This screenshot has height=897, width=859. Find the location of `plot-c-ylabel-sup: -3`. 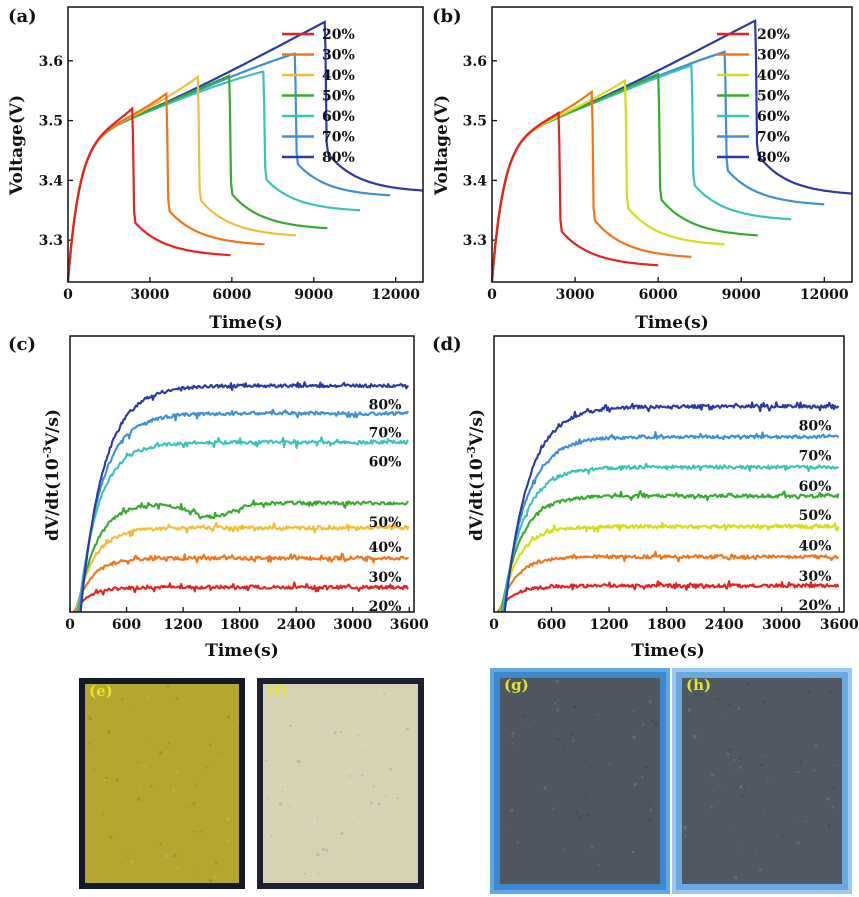

plot-c-ylabel-sup: -3 is located at coordinates (47, 452).